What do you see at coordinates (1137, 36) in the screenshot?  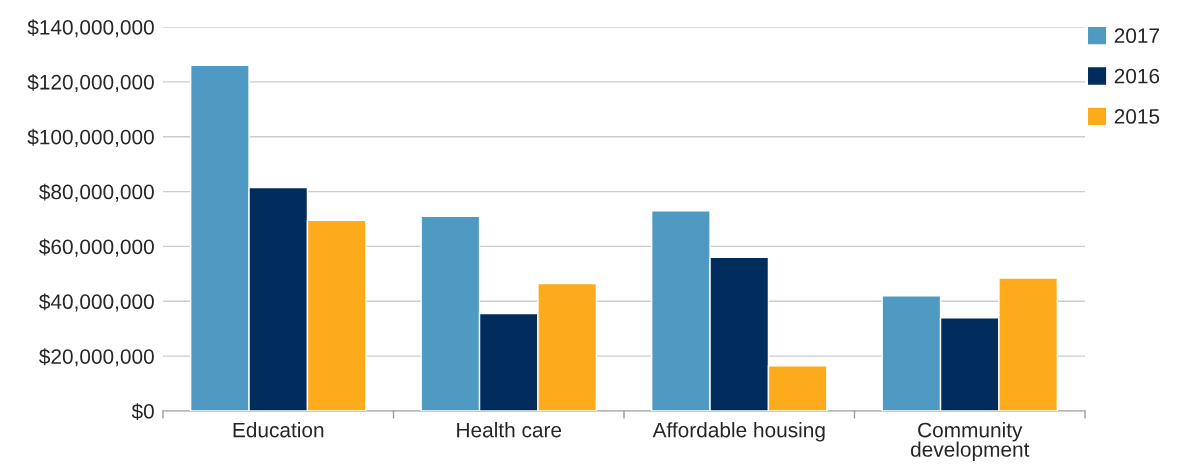 I see `legend-label: 2017` at bounding box center [1137, 36].